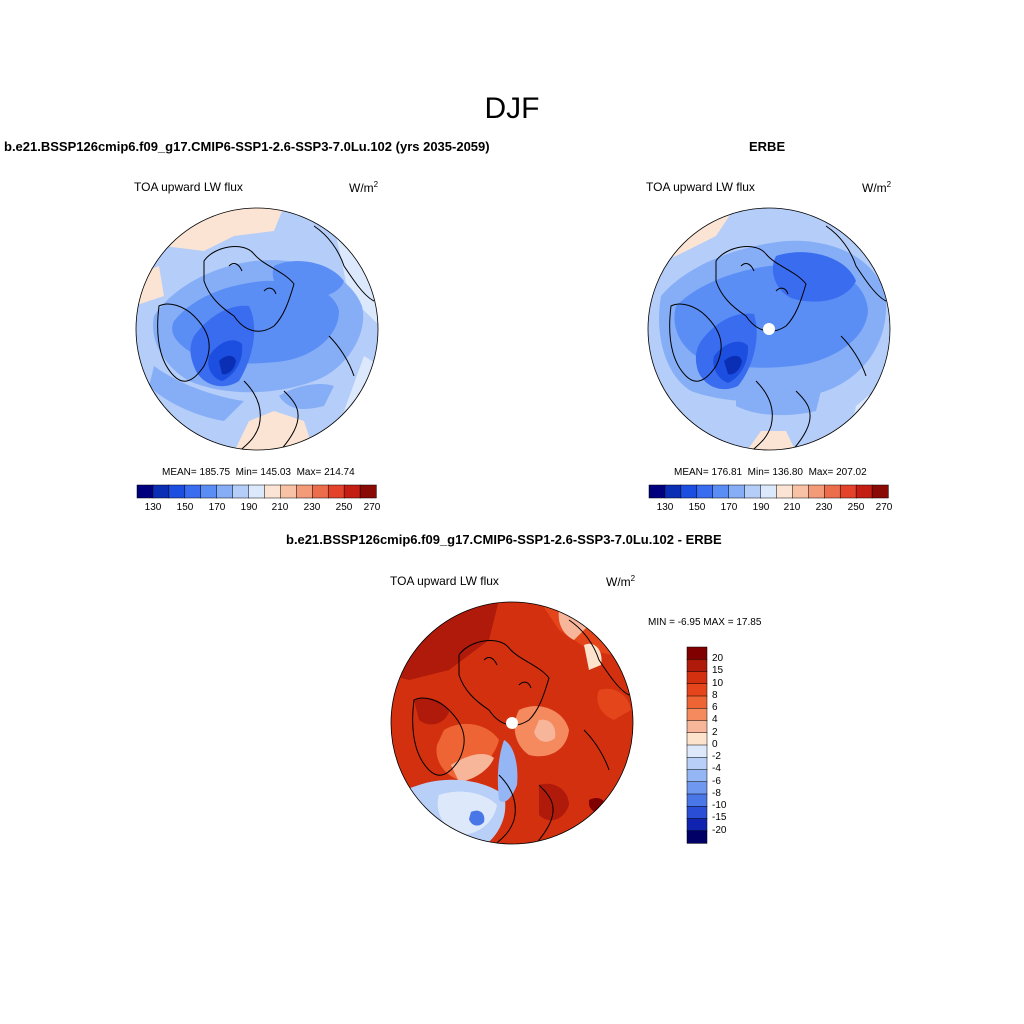  Describe the element at coordinates (767, 146) in the screenshot. I see `panel-title-erbe: ERBE` at that location.